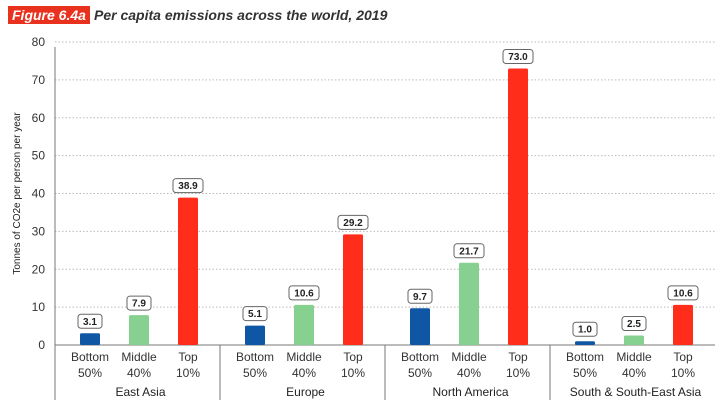 The width and height of the screenshot is (720, 402). Describe the element at coordinates (17, 193) in the screenshot. I see `y-axis-label: Tonnes of CO2e per person per year` at that location.